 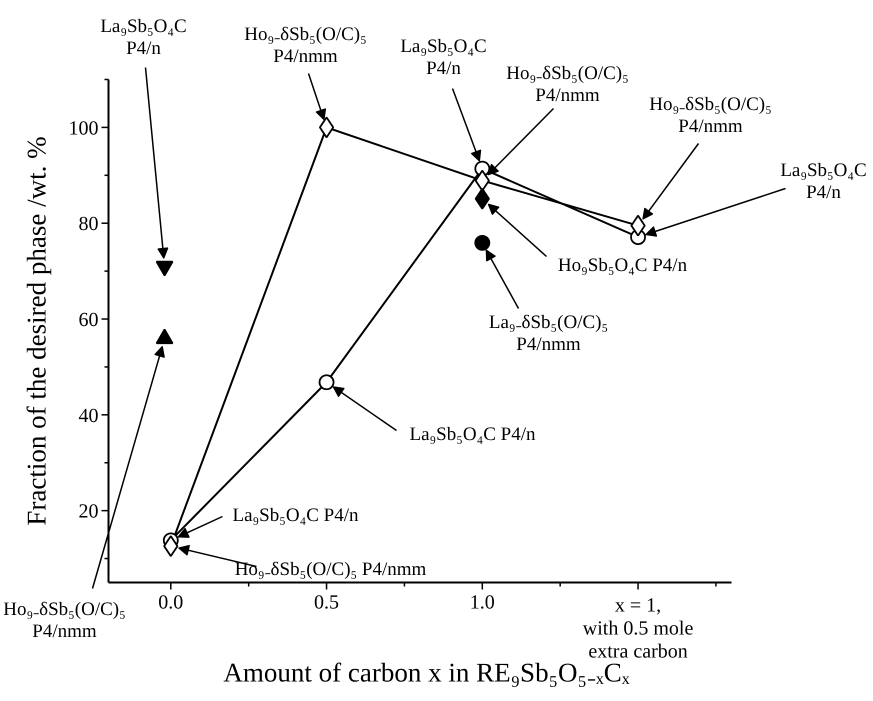 What do you see at coordinates (327, 603) in the screenshot?
I see `x-tick-label: 0.5` at bounding box center [327, 603].